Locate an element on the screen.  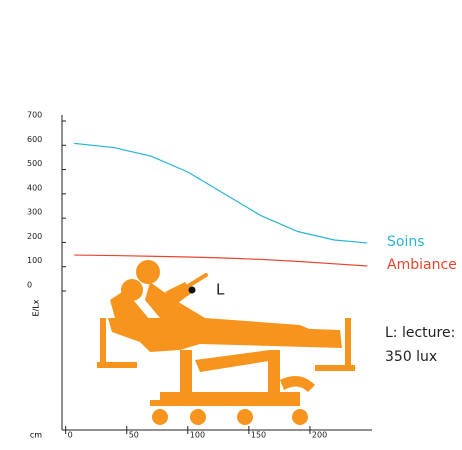
y-tick-label: 200 is located at coordinates (34, 236).